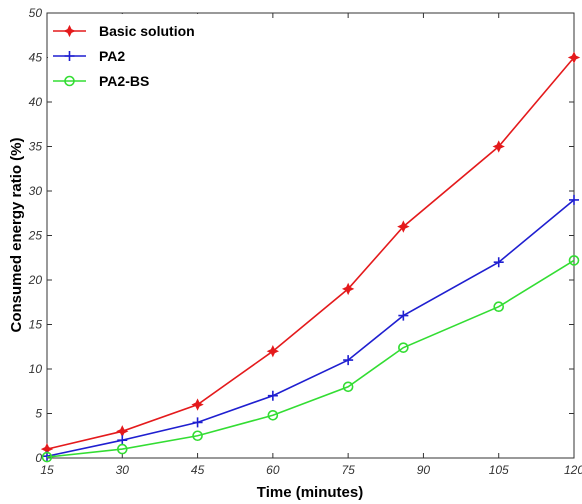  What do you see at coordinates (36, 147) in the screenshot?
I see `y-tick-label: 35` at bounding box center [36, 147].